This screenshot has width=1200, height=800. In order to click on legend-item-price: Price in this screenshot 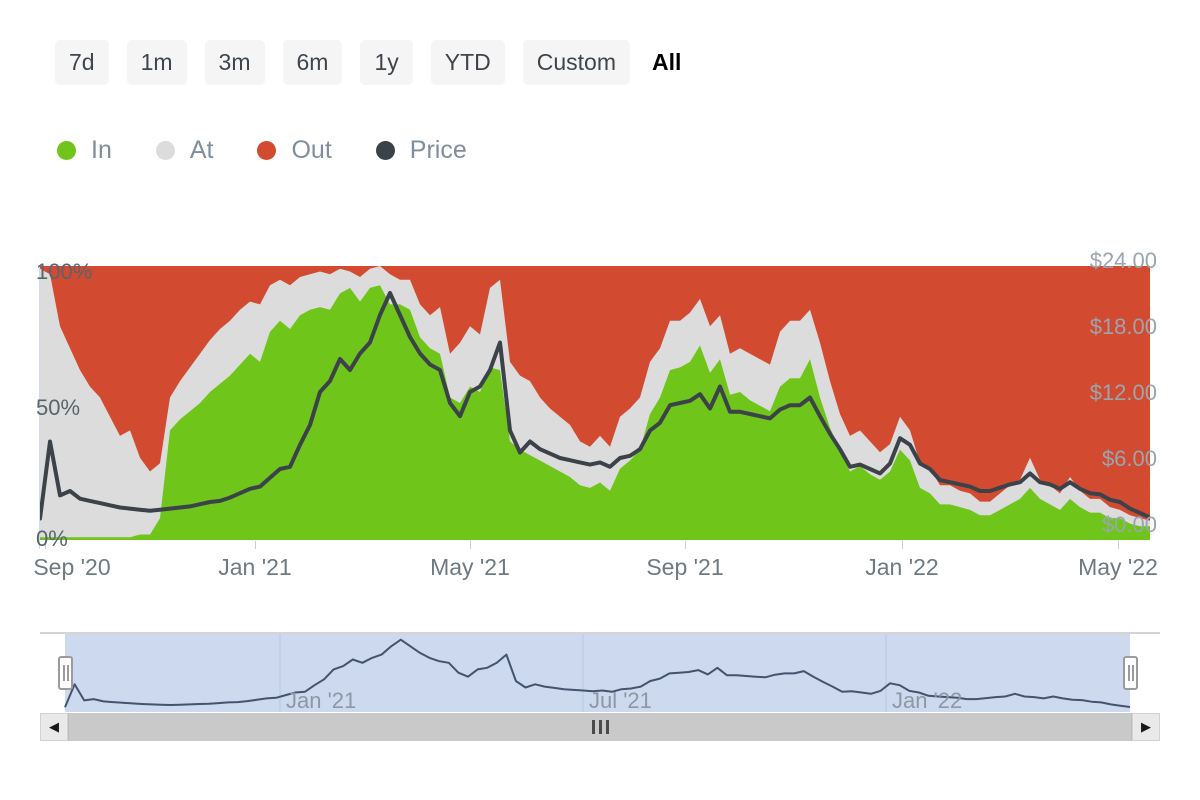, I will do `click(421, 150)`.